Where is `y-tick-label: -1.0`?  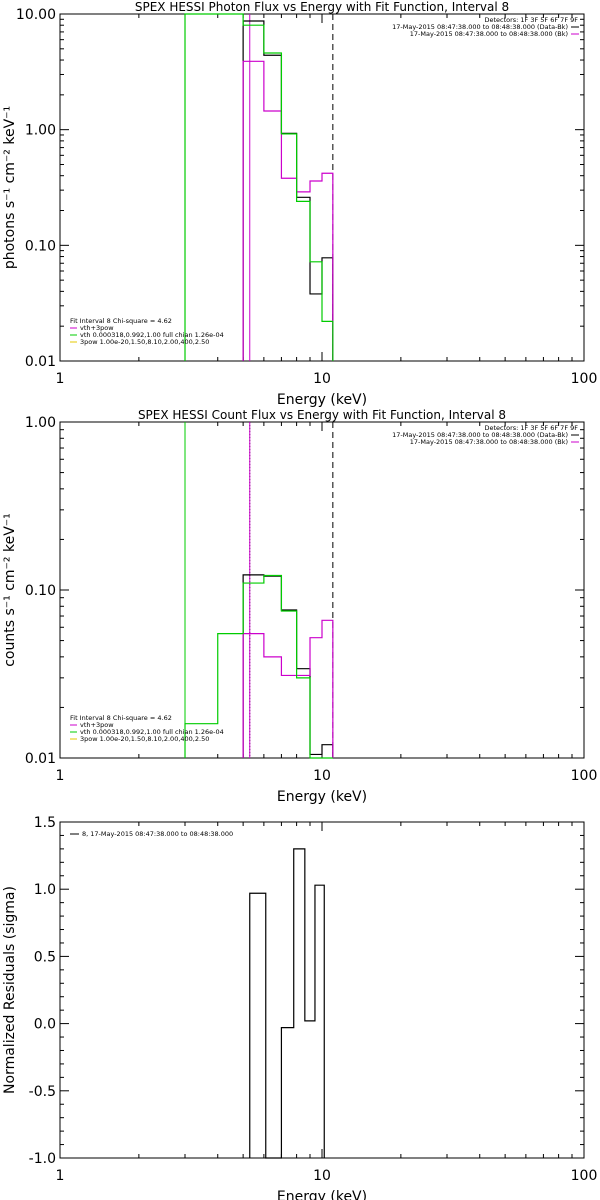 y-tick-label: -1.0 is located at coordinates (42, 1159).